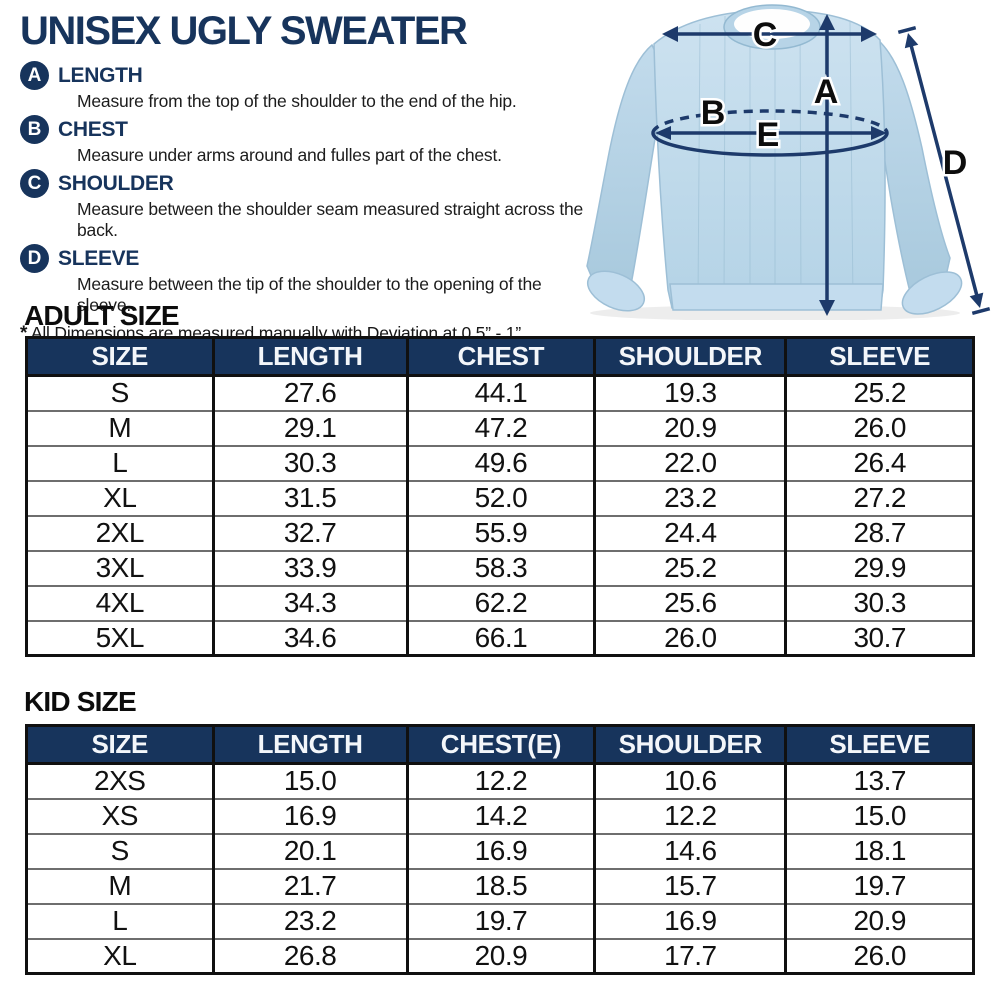 The image size is (1000, 1000). I want to click on width-measure-arrow, so click(771, 133).